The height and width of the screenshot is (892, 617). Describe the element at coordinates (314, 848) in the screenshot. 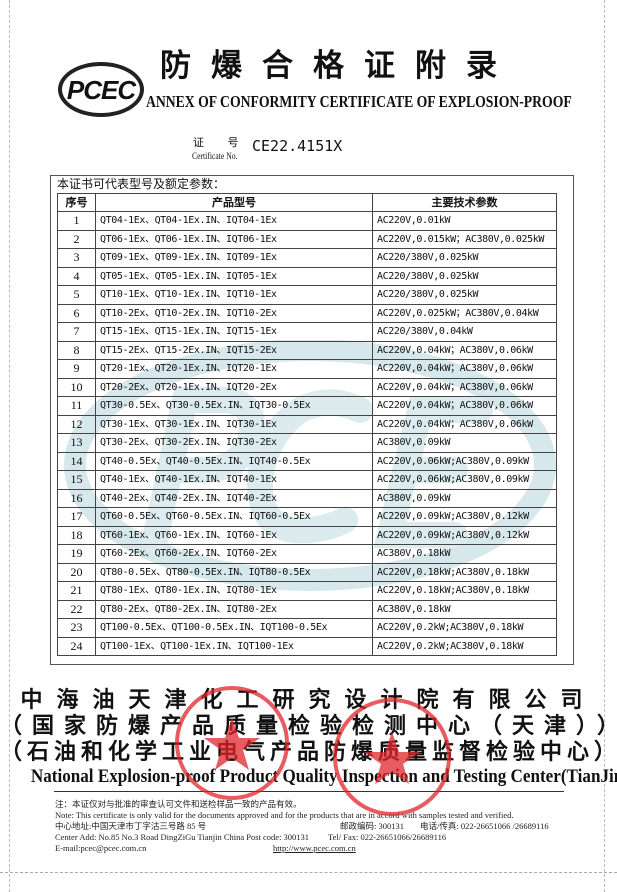

I see `website-link: http://www.pcec.com.cn` at that location.